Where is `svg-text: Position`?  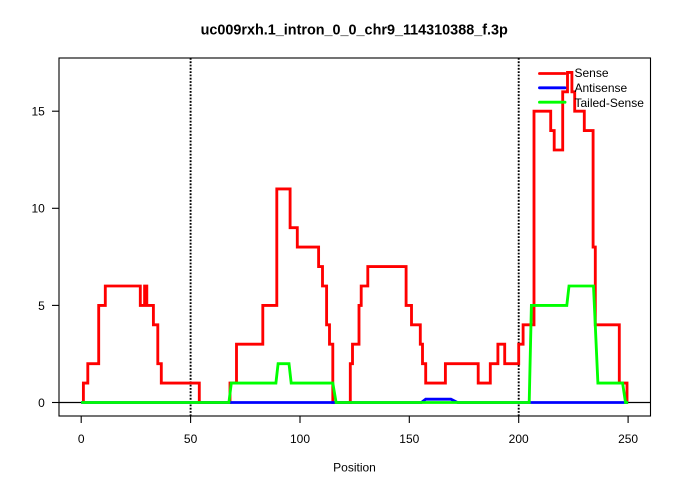 svg-text: Position is located at coordinates (354, 468).